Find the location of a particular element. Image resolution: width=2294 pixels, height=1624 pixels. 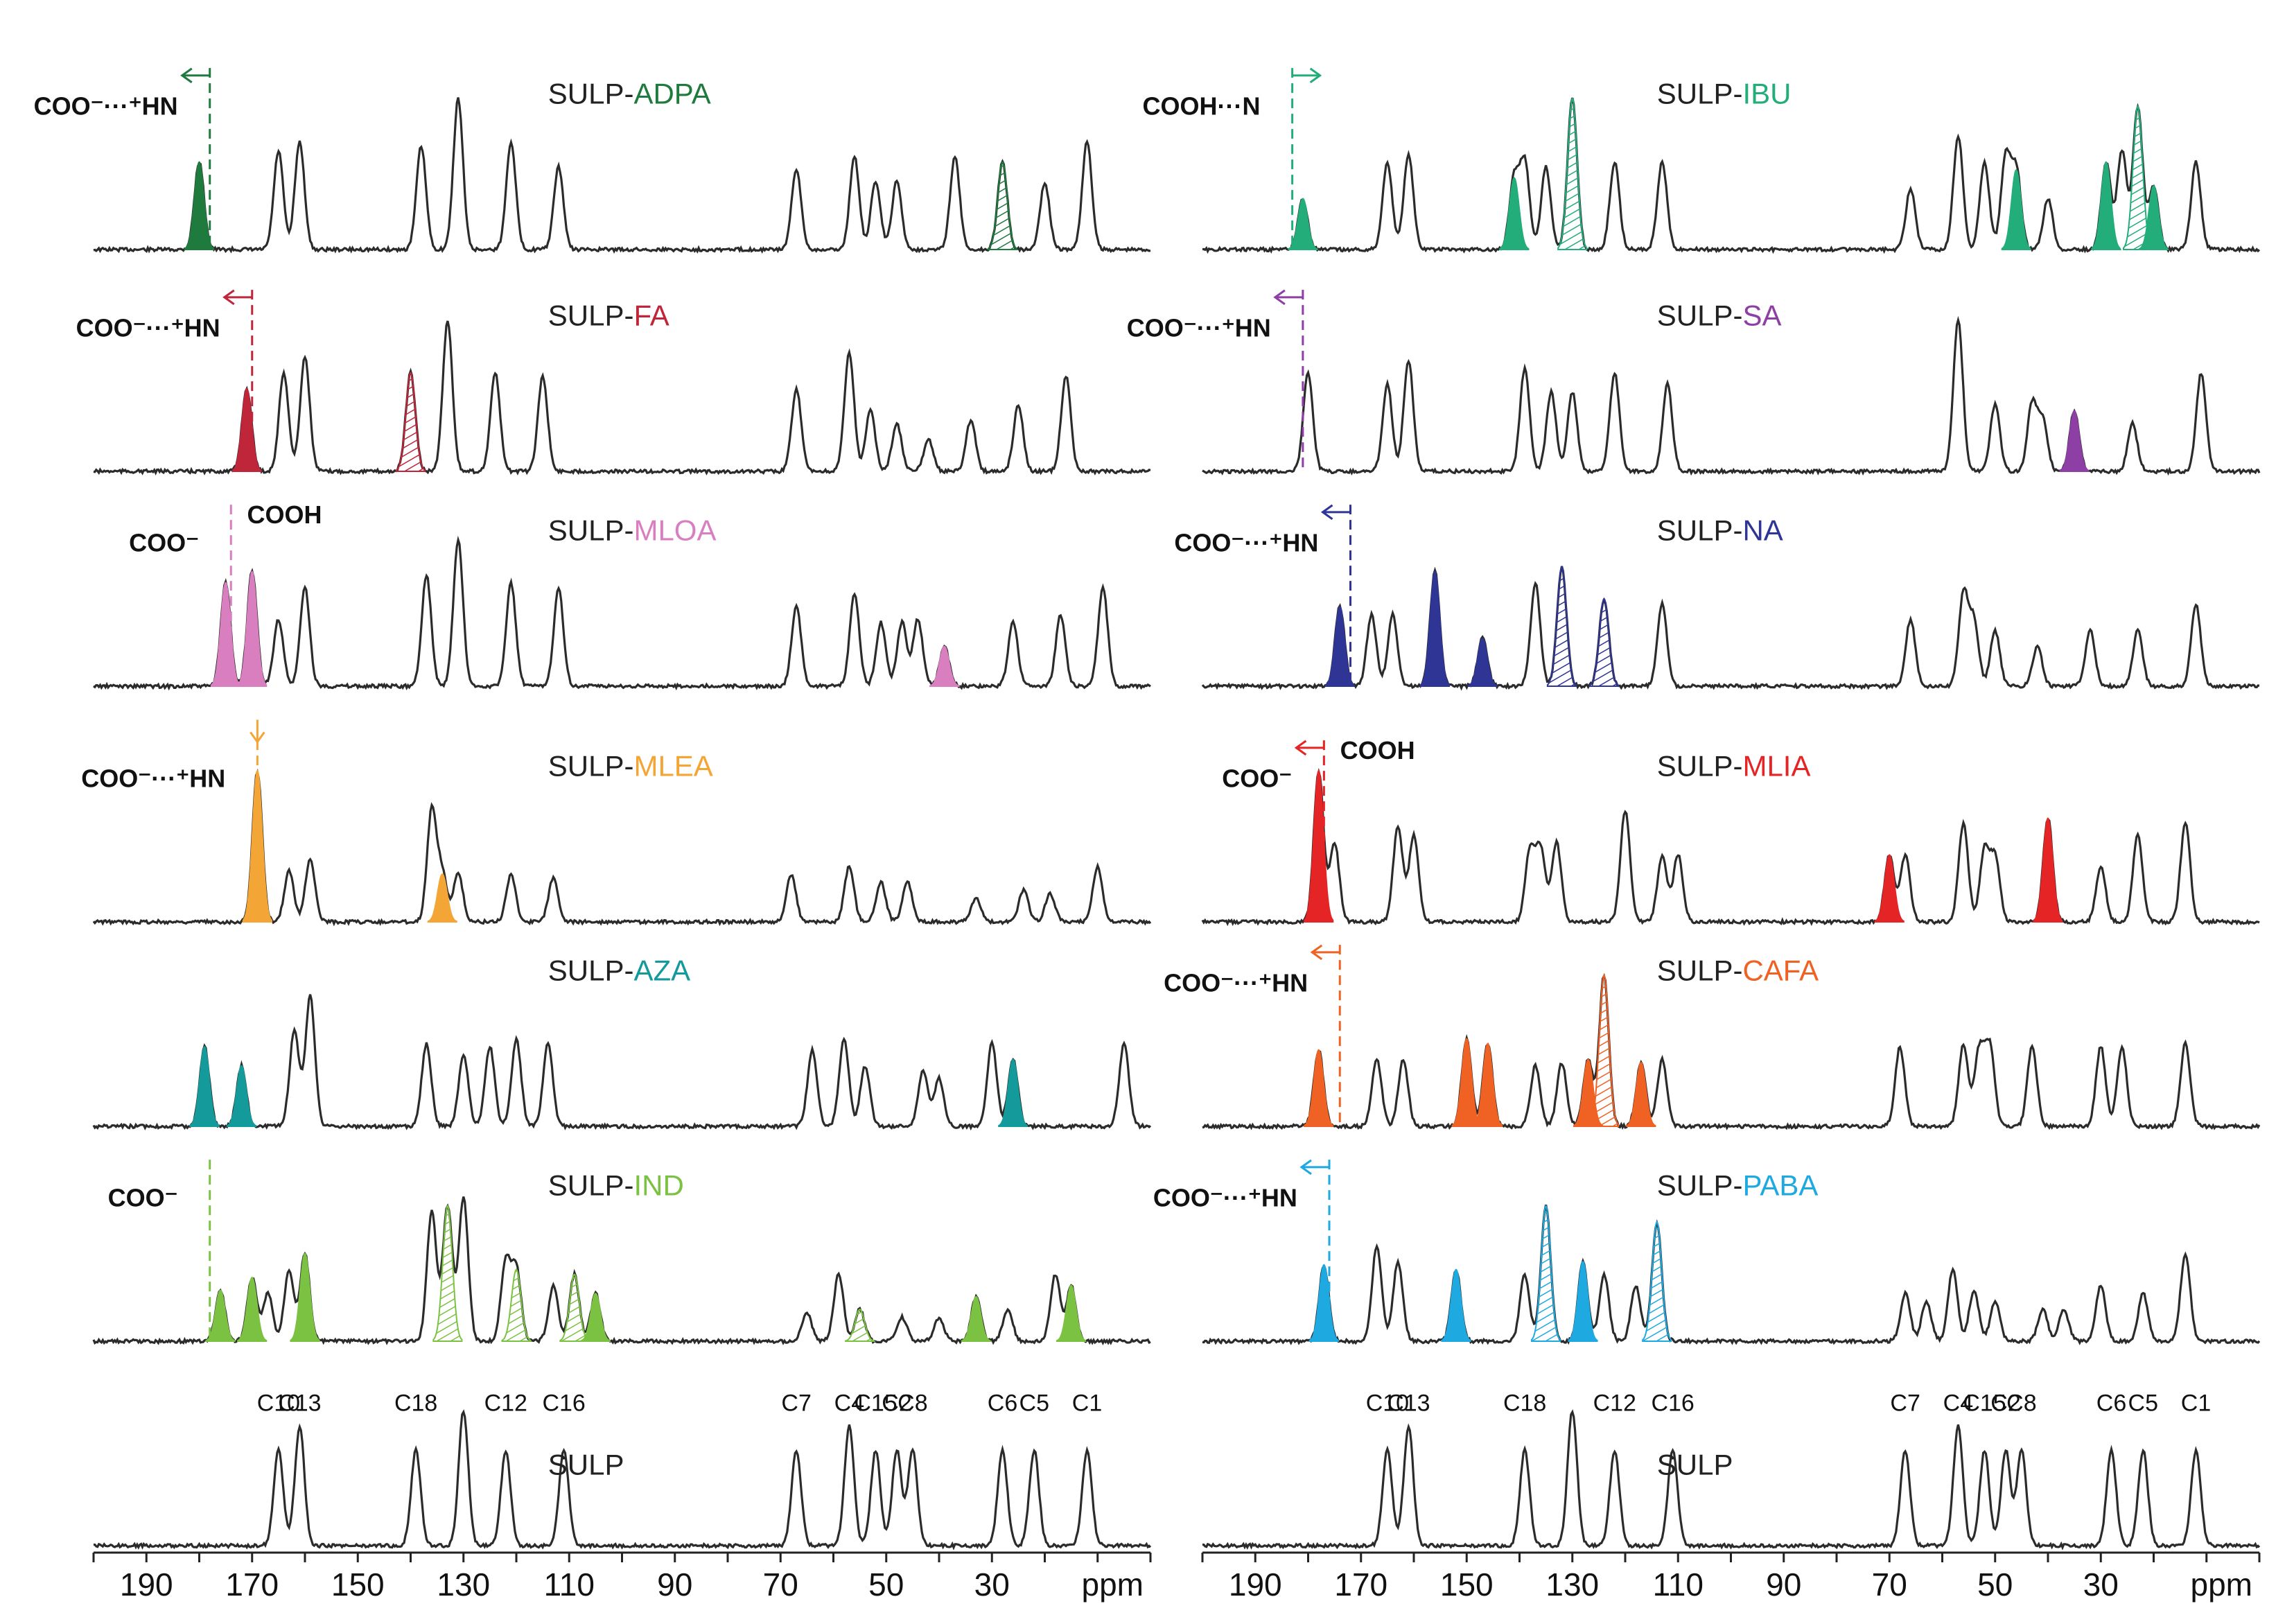

x-axis: 190 170 150 130 110 90 70 50 30 ppm is located at coordinates (1731, 1577).